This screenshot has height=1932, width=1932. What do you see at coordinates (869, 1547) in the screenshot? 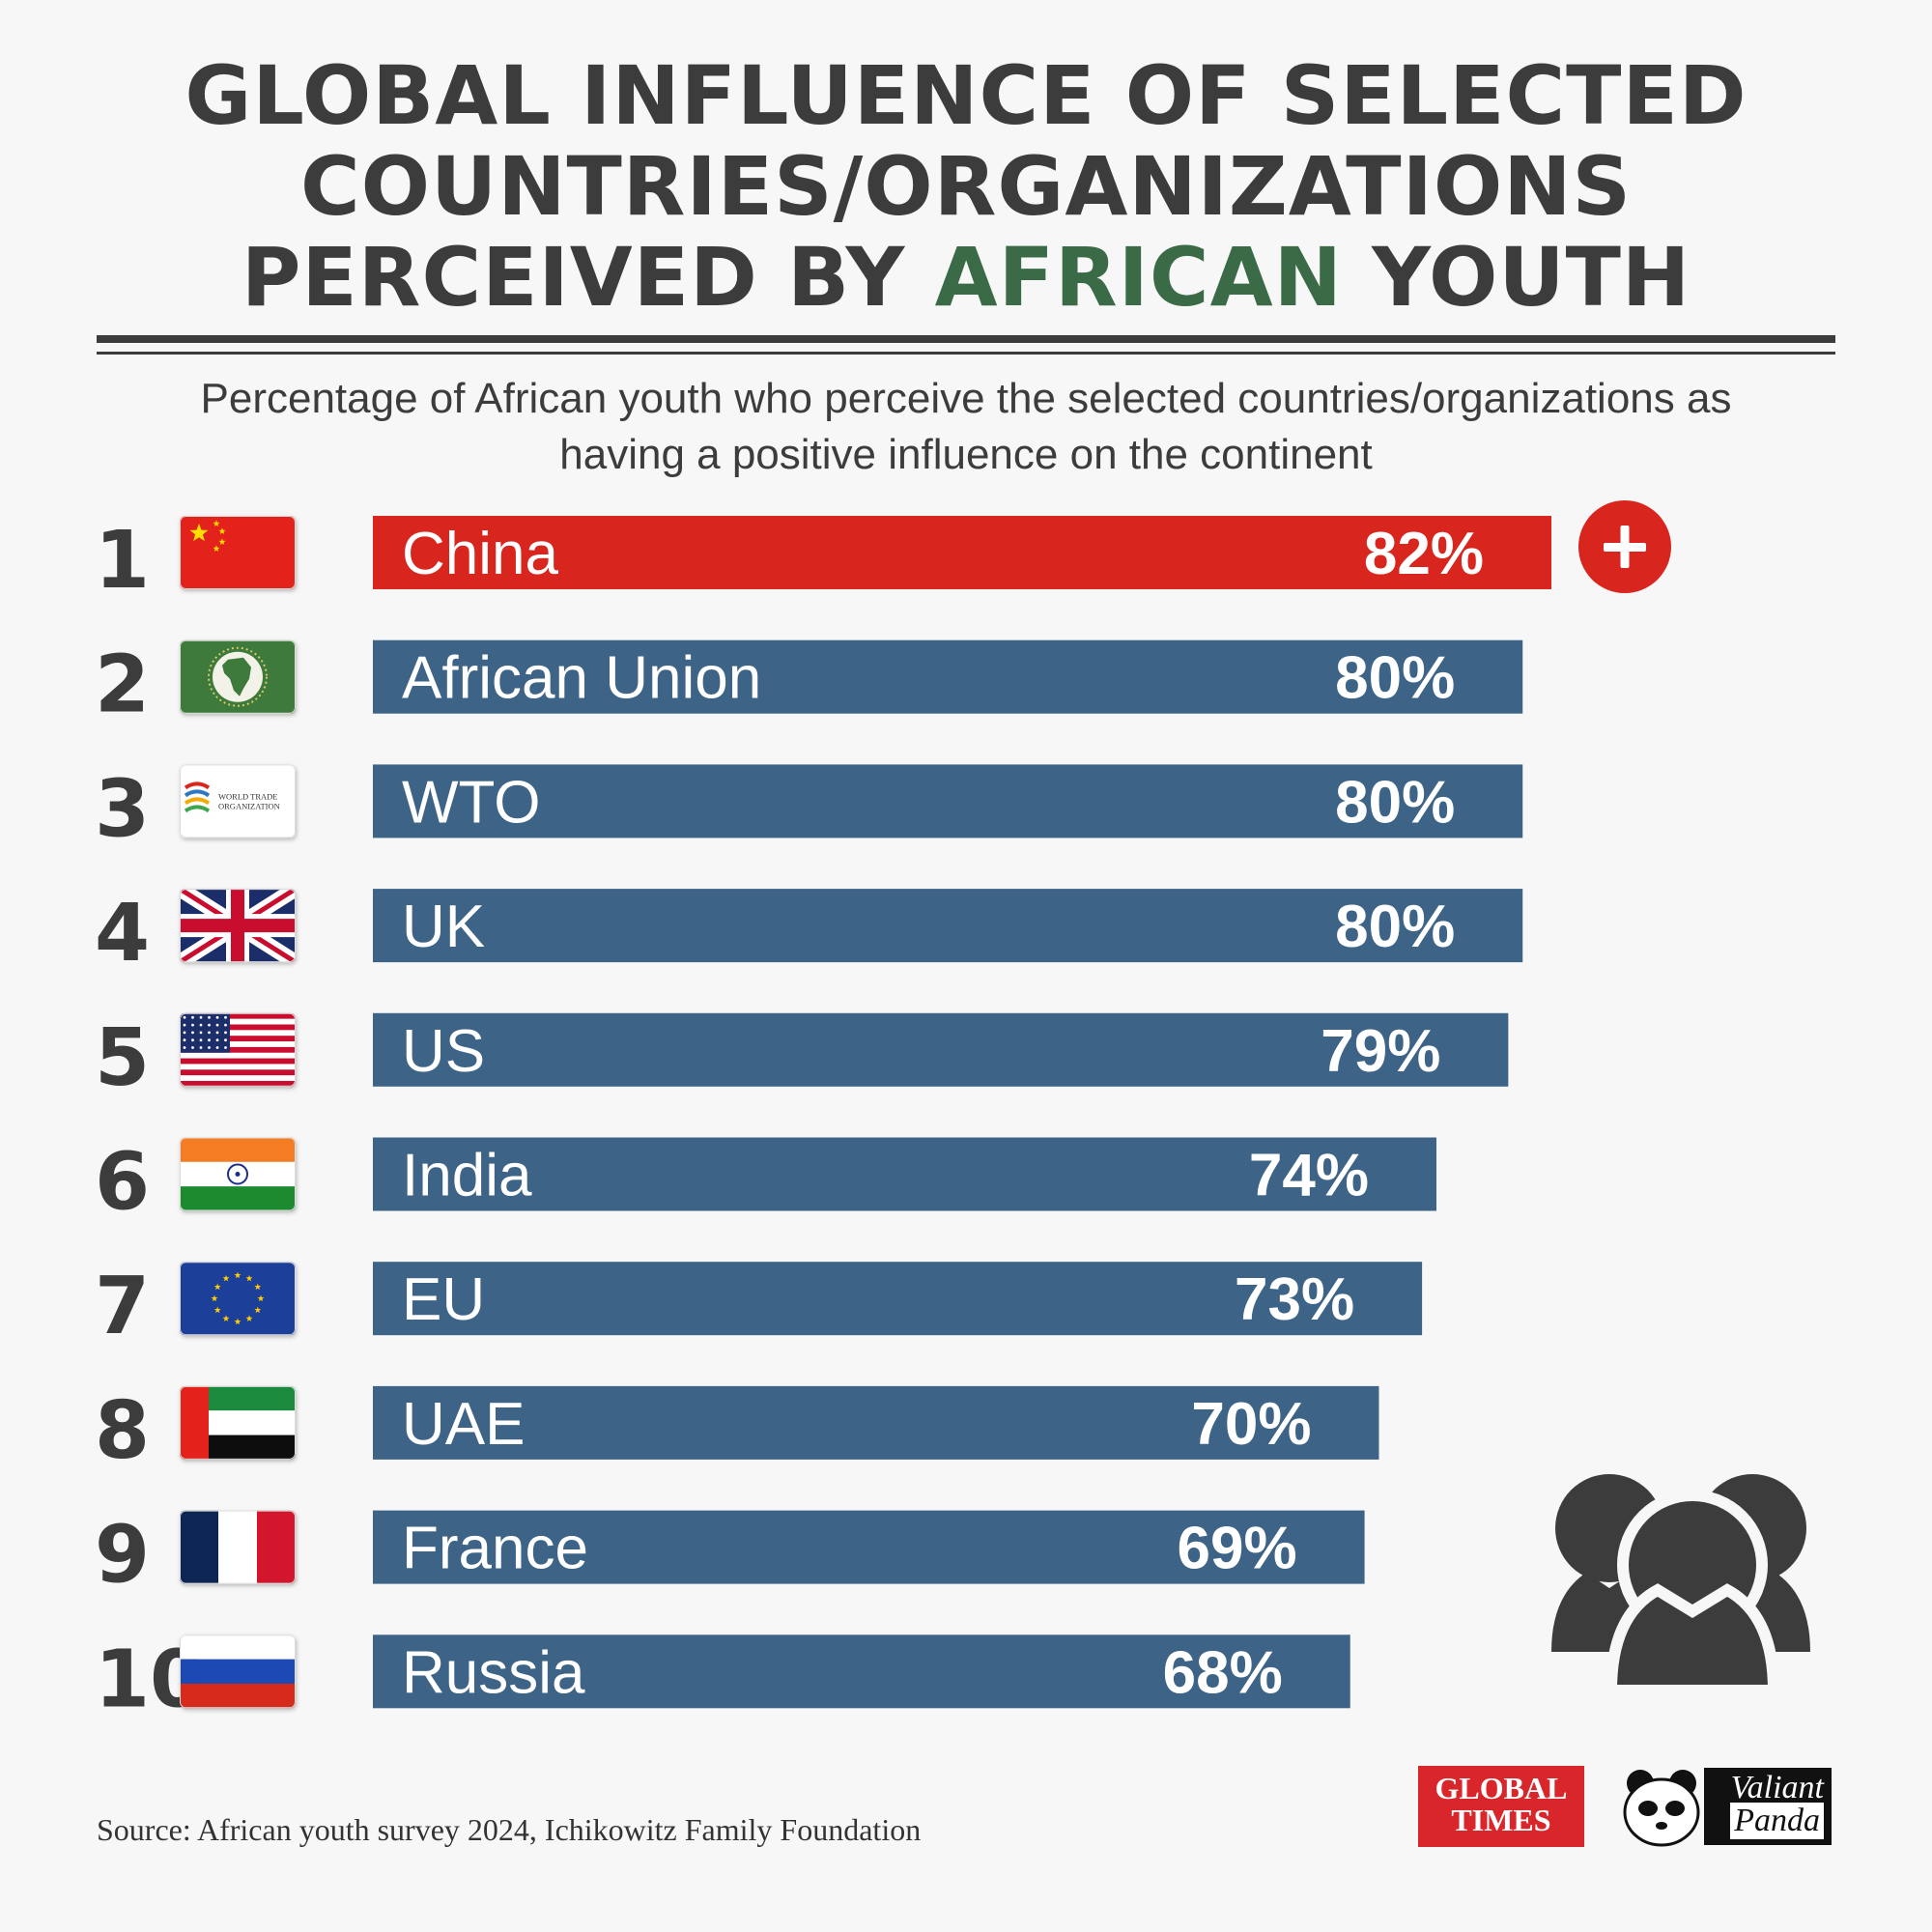
I see `bar-france` at bounding box center [869, 1547].